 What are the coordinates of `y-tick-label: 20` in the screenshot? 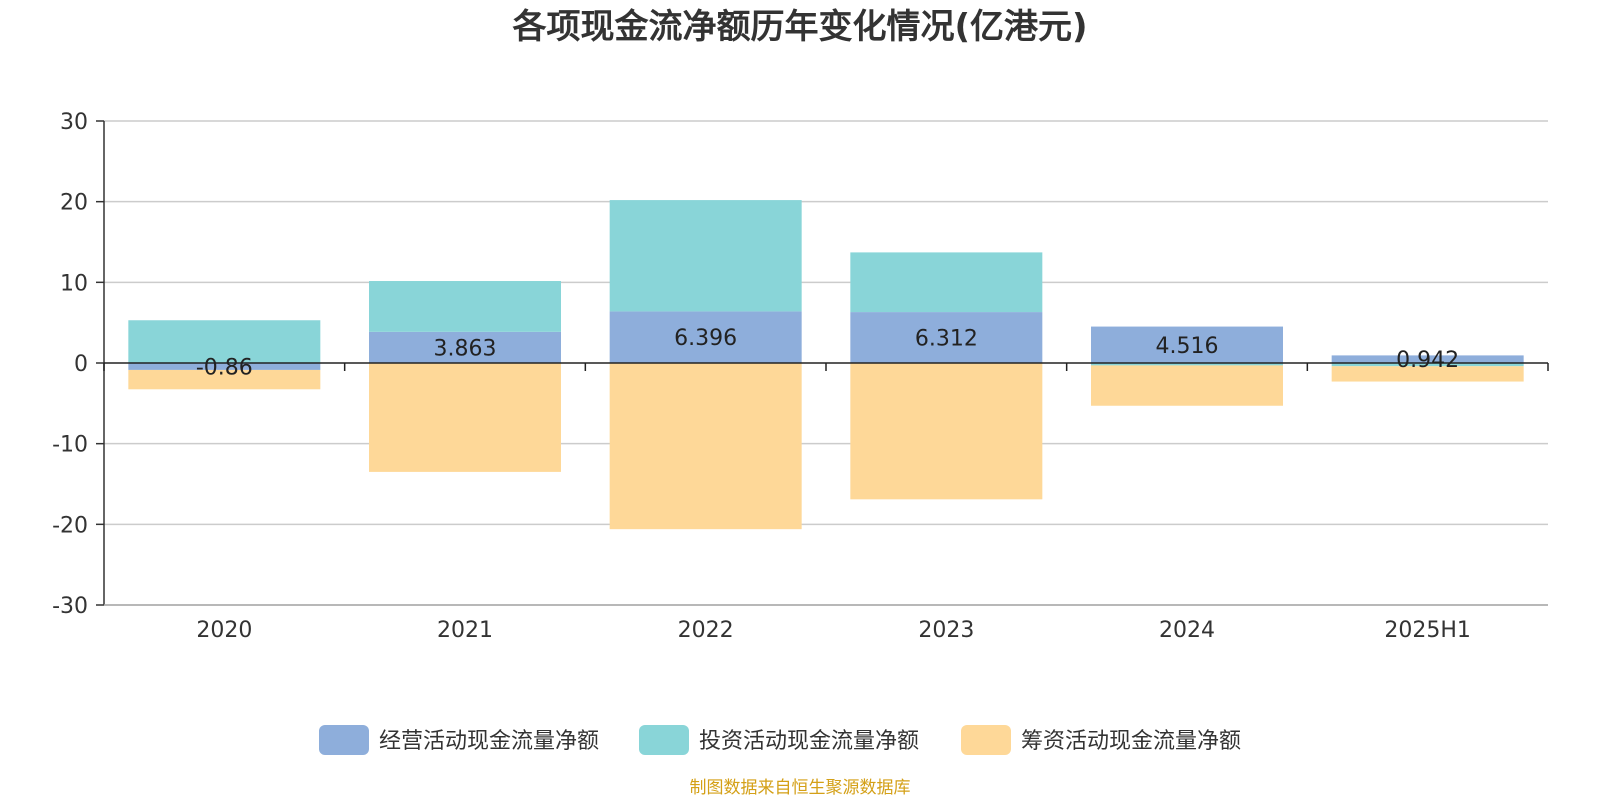 It's located at (74, 203).